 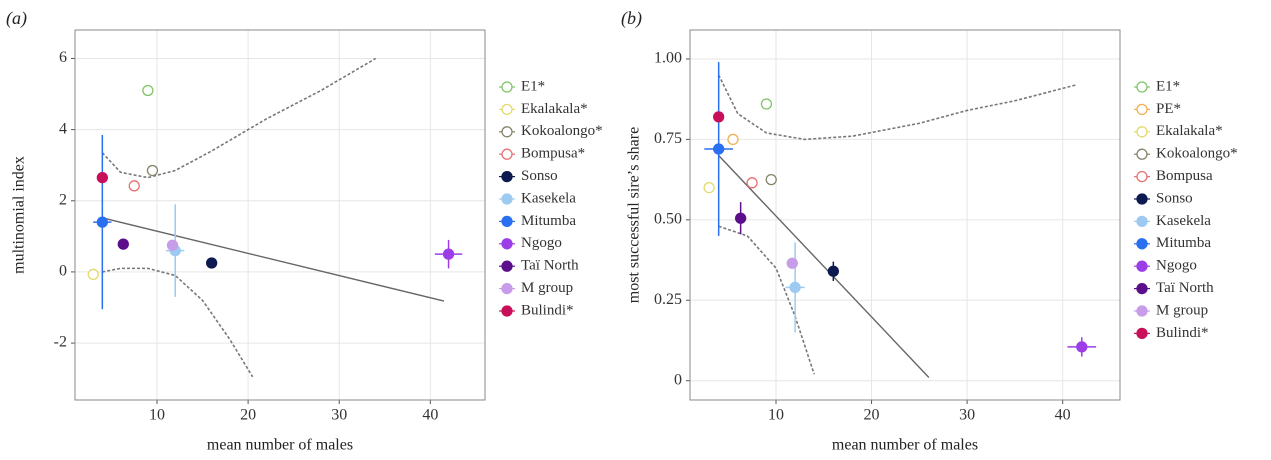 I want to click on panel-label: (b), so click(x=631, y=18).